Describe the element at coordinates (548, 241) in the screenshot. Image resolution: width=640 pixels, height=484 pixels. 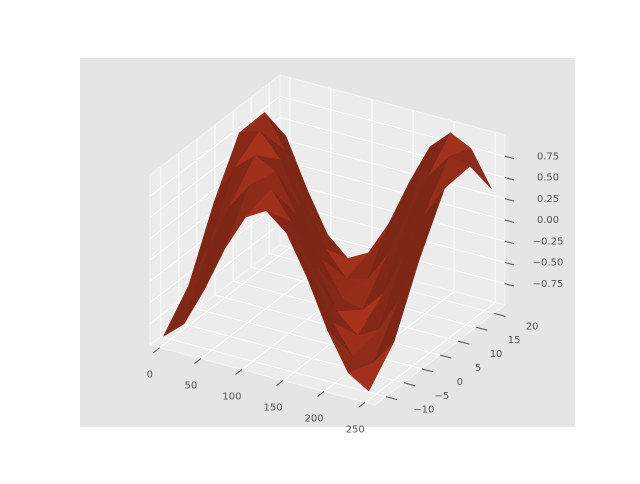
I see `z-tick-label: −0.25` at that location.